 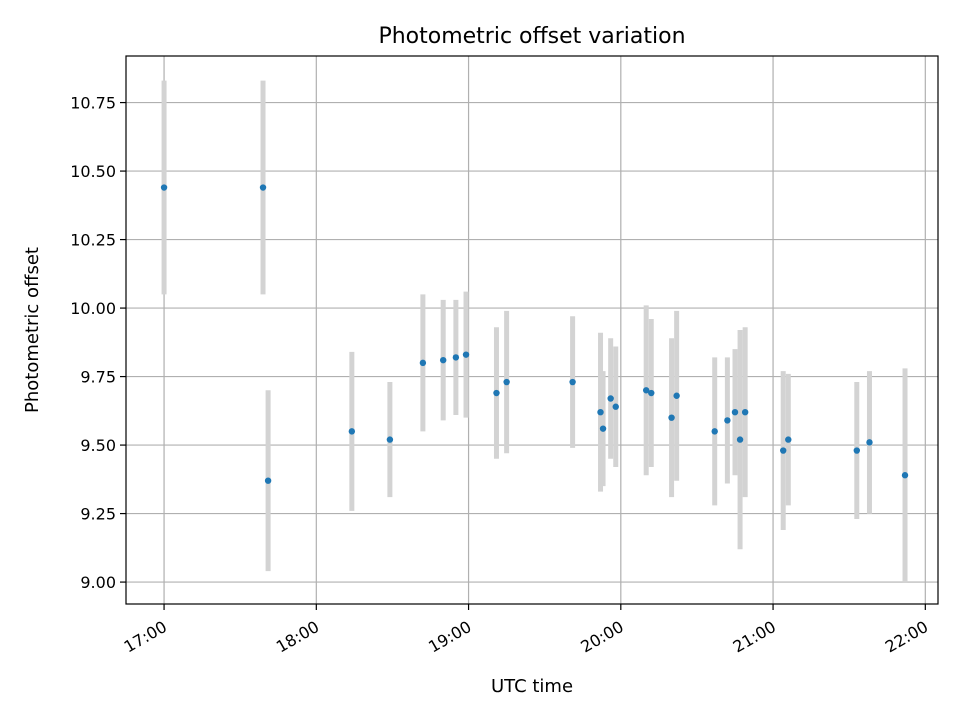 What do you see at coordinates (93, 240) in the screenshot?
I see `y-tick-label: 10.25` at bounding box center [93, 240].